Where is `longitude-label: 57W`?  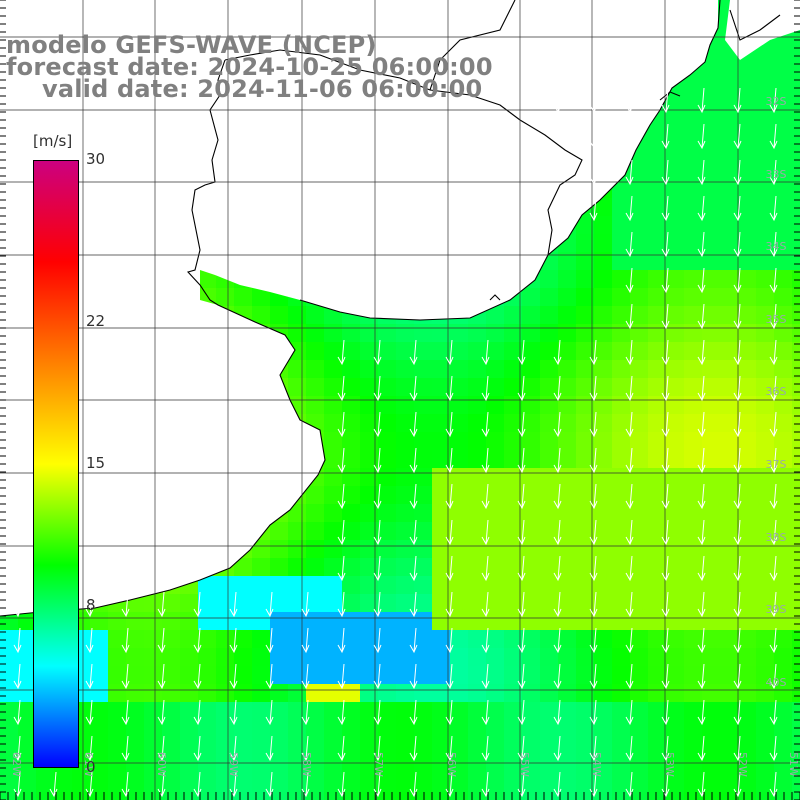 longitude-label: 57W is located at coordinates (378, 764).